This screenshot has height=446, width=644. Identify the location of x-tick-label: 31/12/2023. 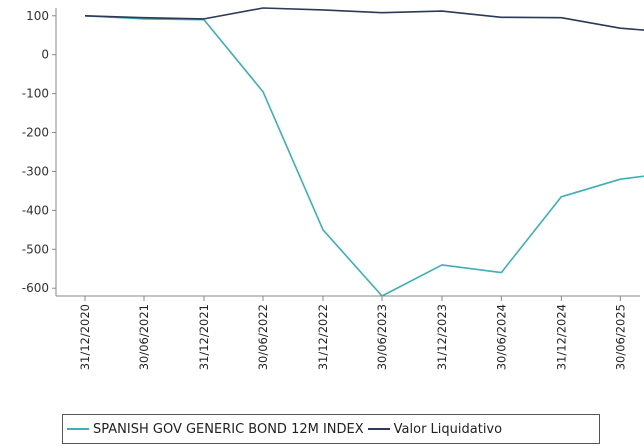
(442, 337).